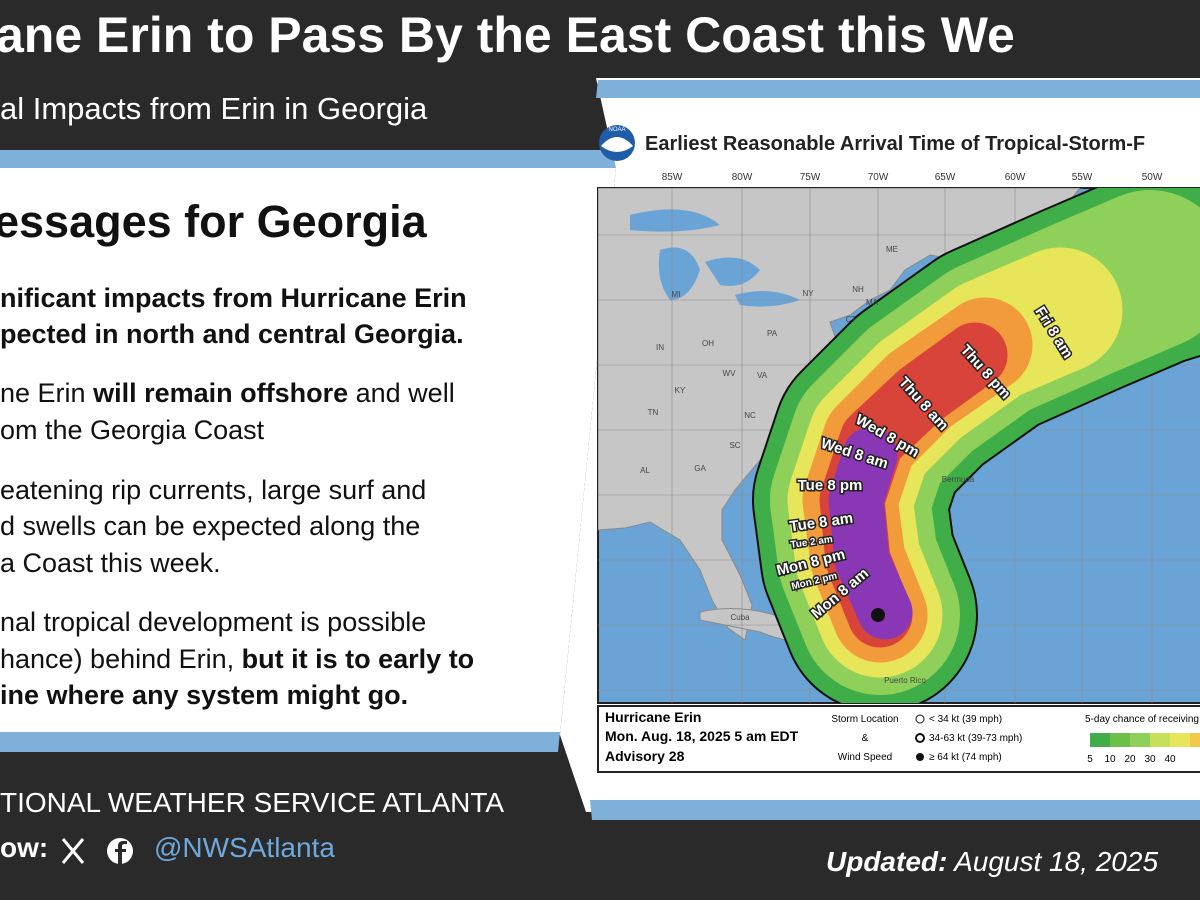 This screenshot has width=1200, height=900. I want to click on chance-label: 10, so click(1110, 759).